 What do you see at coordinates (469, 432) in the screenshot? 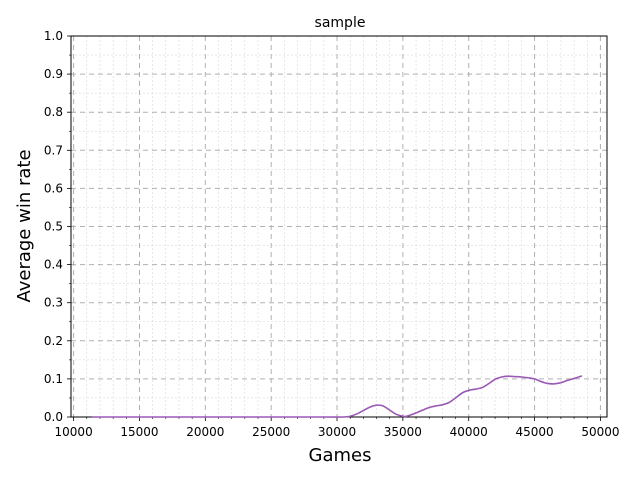
I see `x-tick-label: 40000` at bounding box center [469, 432].